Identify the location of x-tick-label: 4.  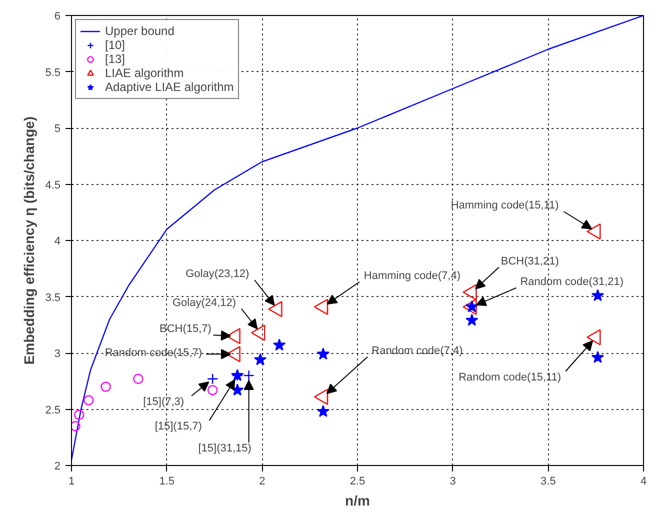
(643, 482).